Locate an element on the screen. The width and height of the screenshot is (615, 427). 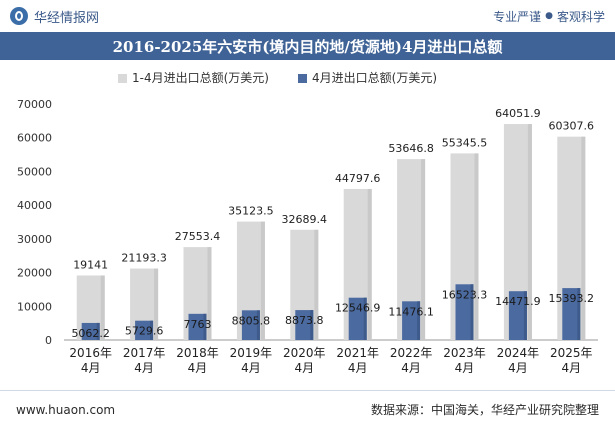
y-tick-label-2: 20000 is located at coordinates (34, 273).